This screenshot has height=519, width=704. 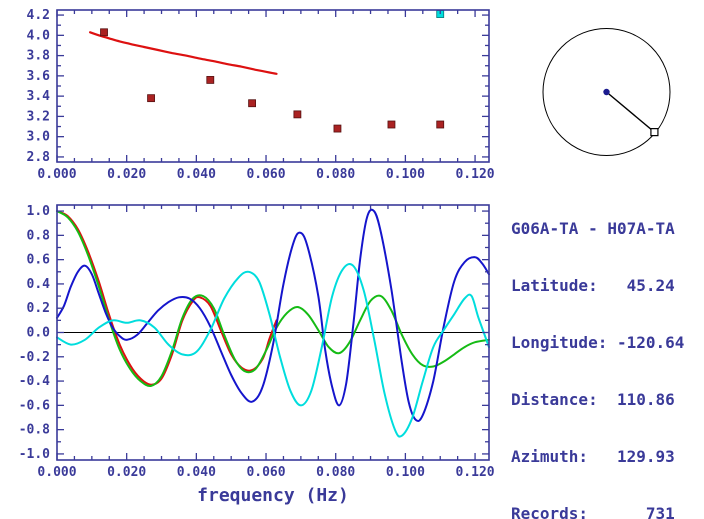 What do you see at coordinates (593, 285) in the screenshot?
I see `latitude-line: Latitude: 45.24` at bounding box center [593, 285].